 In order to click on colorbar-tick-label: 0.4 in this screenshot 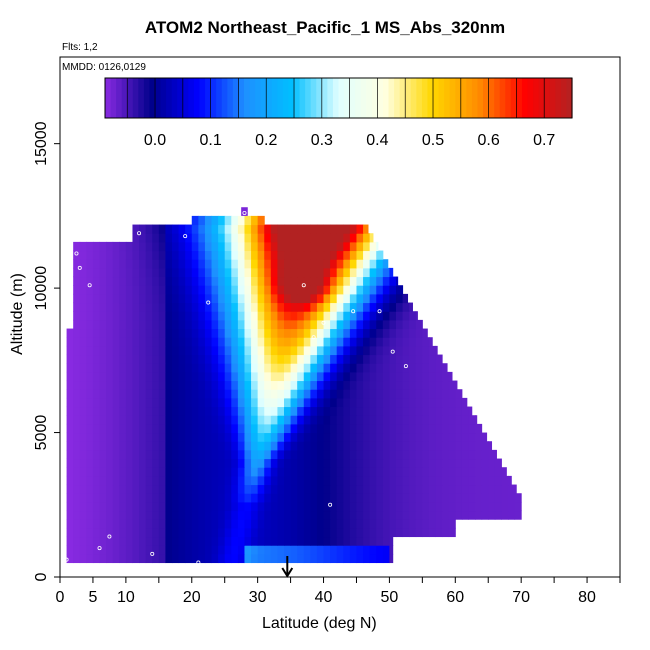, I will do `click(377, 140)`.